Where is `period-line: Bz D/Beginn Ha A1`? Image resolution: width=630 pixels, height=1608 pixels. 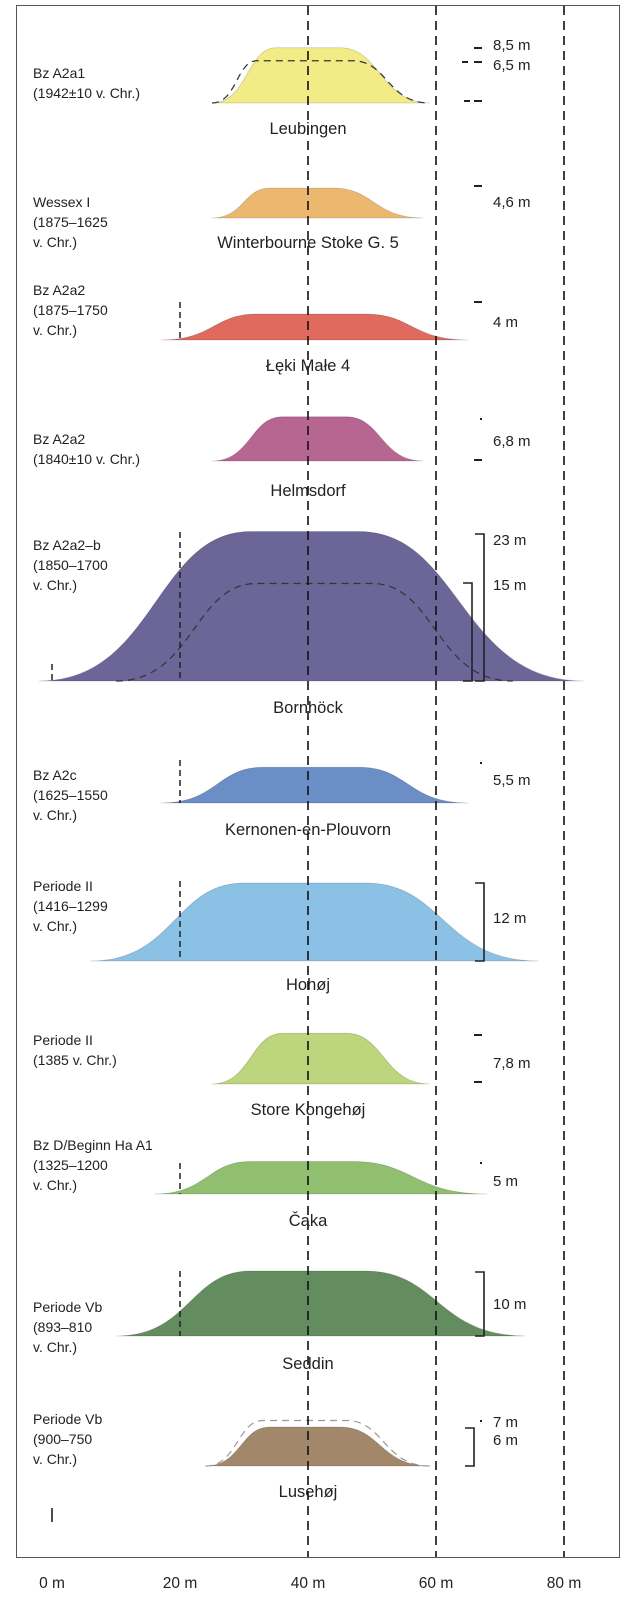 period-line: Bz D/Beginn Ha A1 is located at coordinates (93, 1145).